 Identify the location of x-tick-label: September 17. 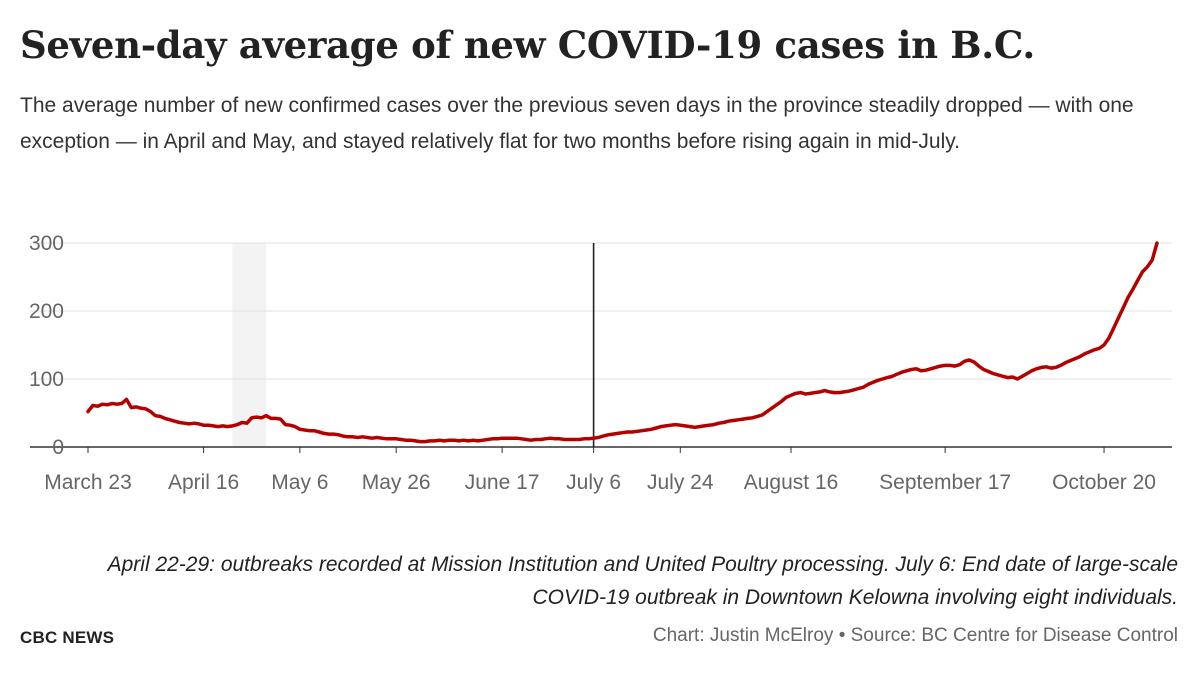
(945, 482).